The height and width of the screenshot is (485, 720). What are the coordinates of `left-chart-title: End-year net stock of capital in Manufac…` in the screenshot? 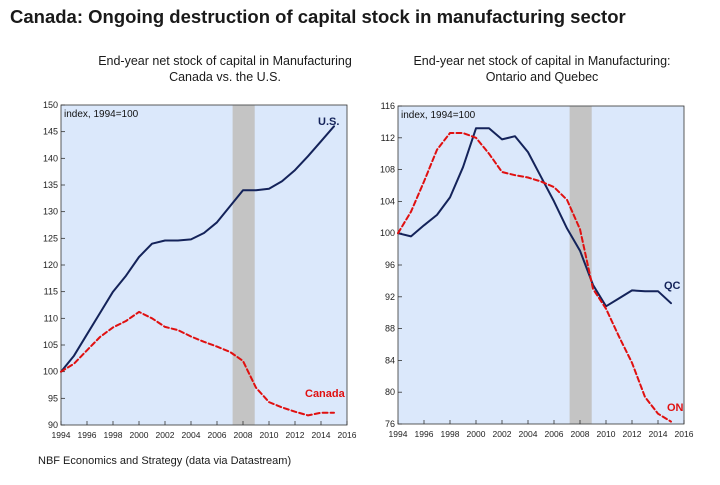 It's located at (225, 69).